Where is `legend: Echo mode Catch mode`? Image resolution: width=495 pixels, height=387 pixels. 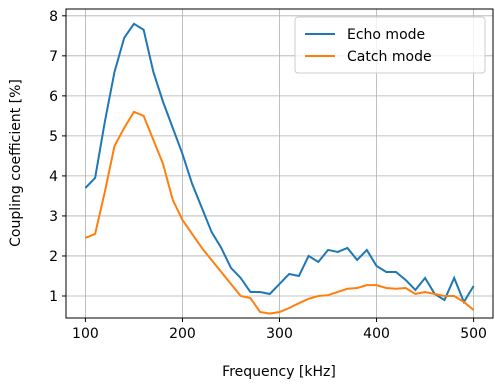 legend: Echo mode Catch mode is located at coordinates (390, 45).